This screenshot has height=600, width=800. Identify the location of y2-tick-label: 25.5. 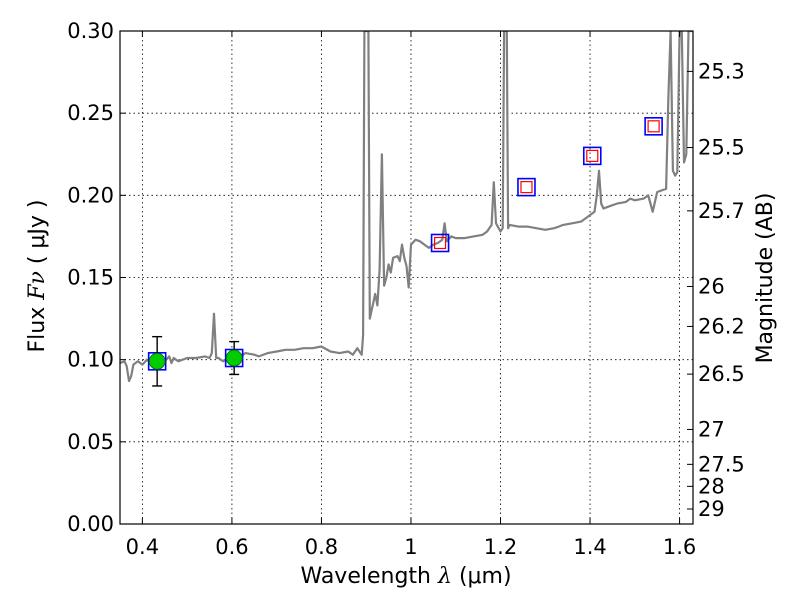
(721, 148).